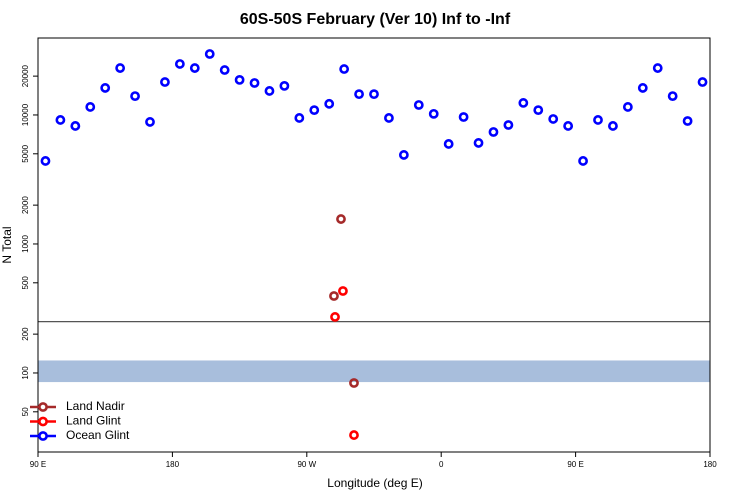 This screenshot has height=500, width=750. What do you see at coordinates (374, 371) in the screenshot?
I see `band` at bounding box center [374, 371].